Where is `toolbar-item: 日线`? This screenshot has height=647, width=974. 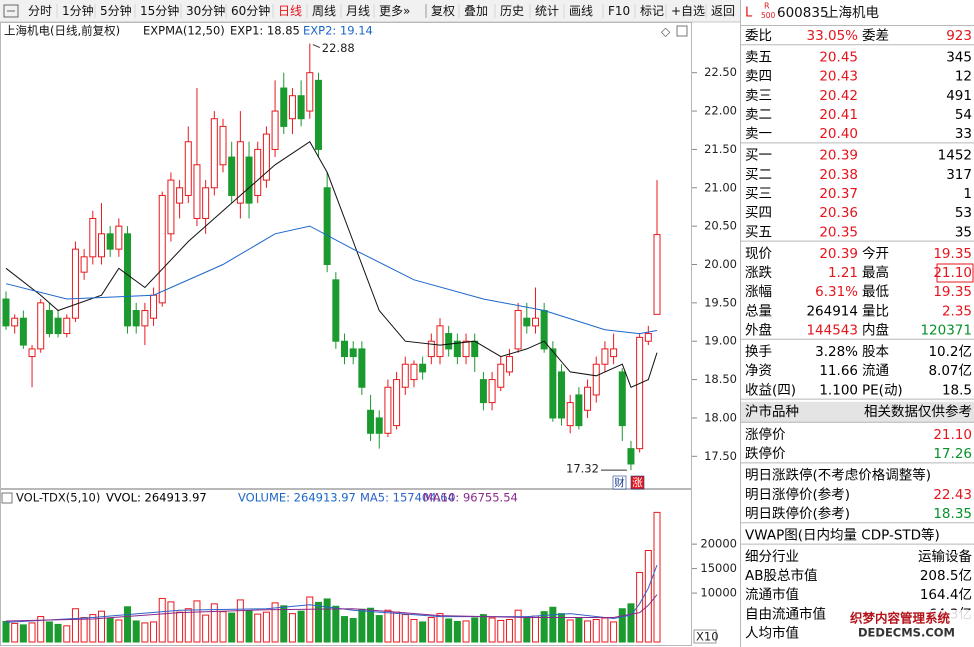
toolbar-item: 日线 is located at coordinates (290, 11).